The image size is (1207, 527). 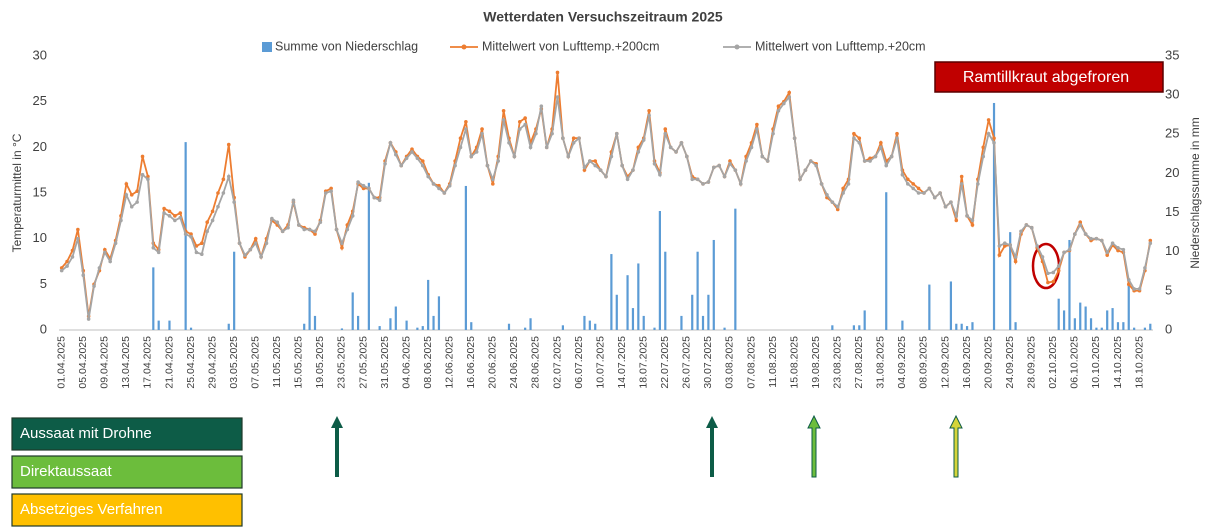 What do you see at coordinates (840, 46) in the screenshot?
I see `legend-label: Mittelwert von Lufttemp.+20cm` at bounding box center [840, 46].